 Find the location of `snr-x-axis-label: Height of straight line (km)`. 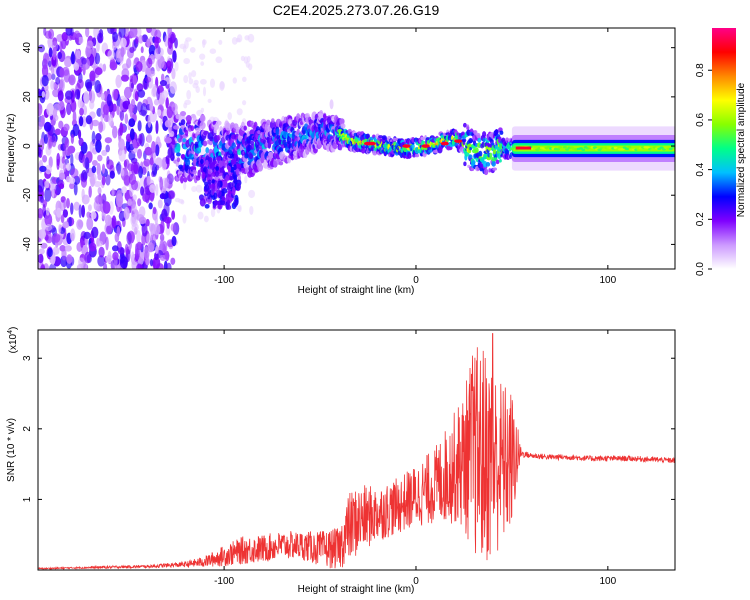

snr-x-axis-label: Height of straight line (km) is located at coordinates (356, 589).